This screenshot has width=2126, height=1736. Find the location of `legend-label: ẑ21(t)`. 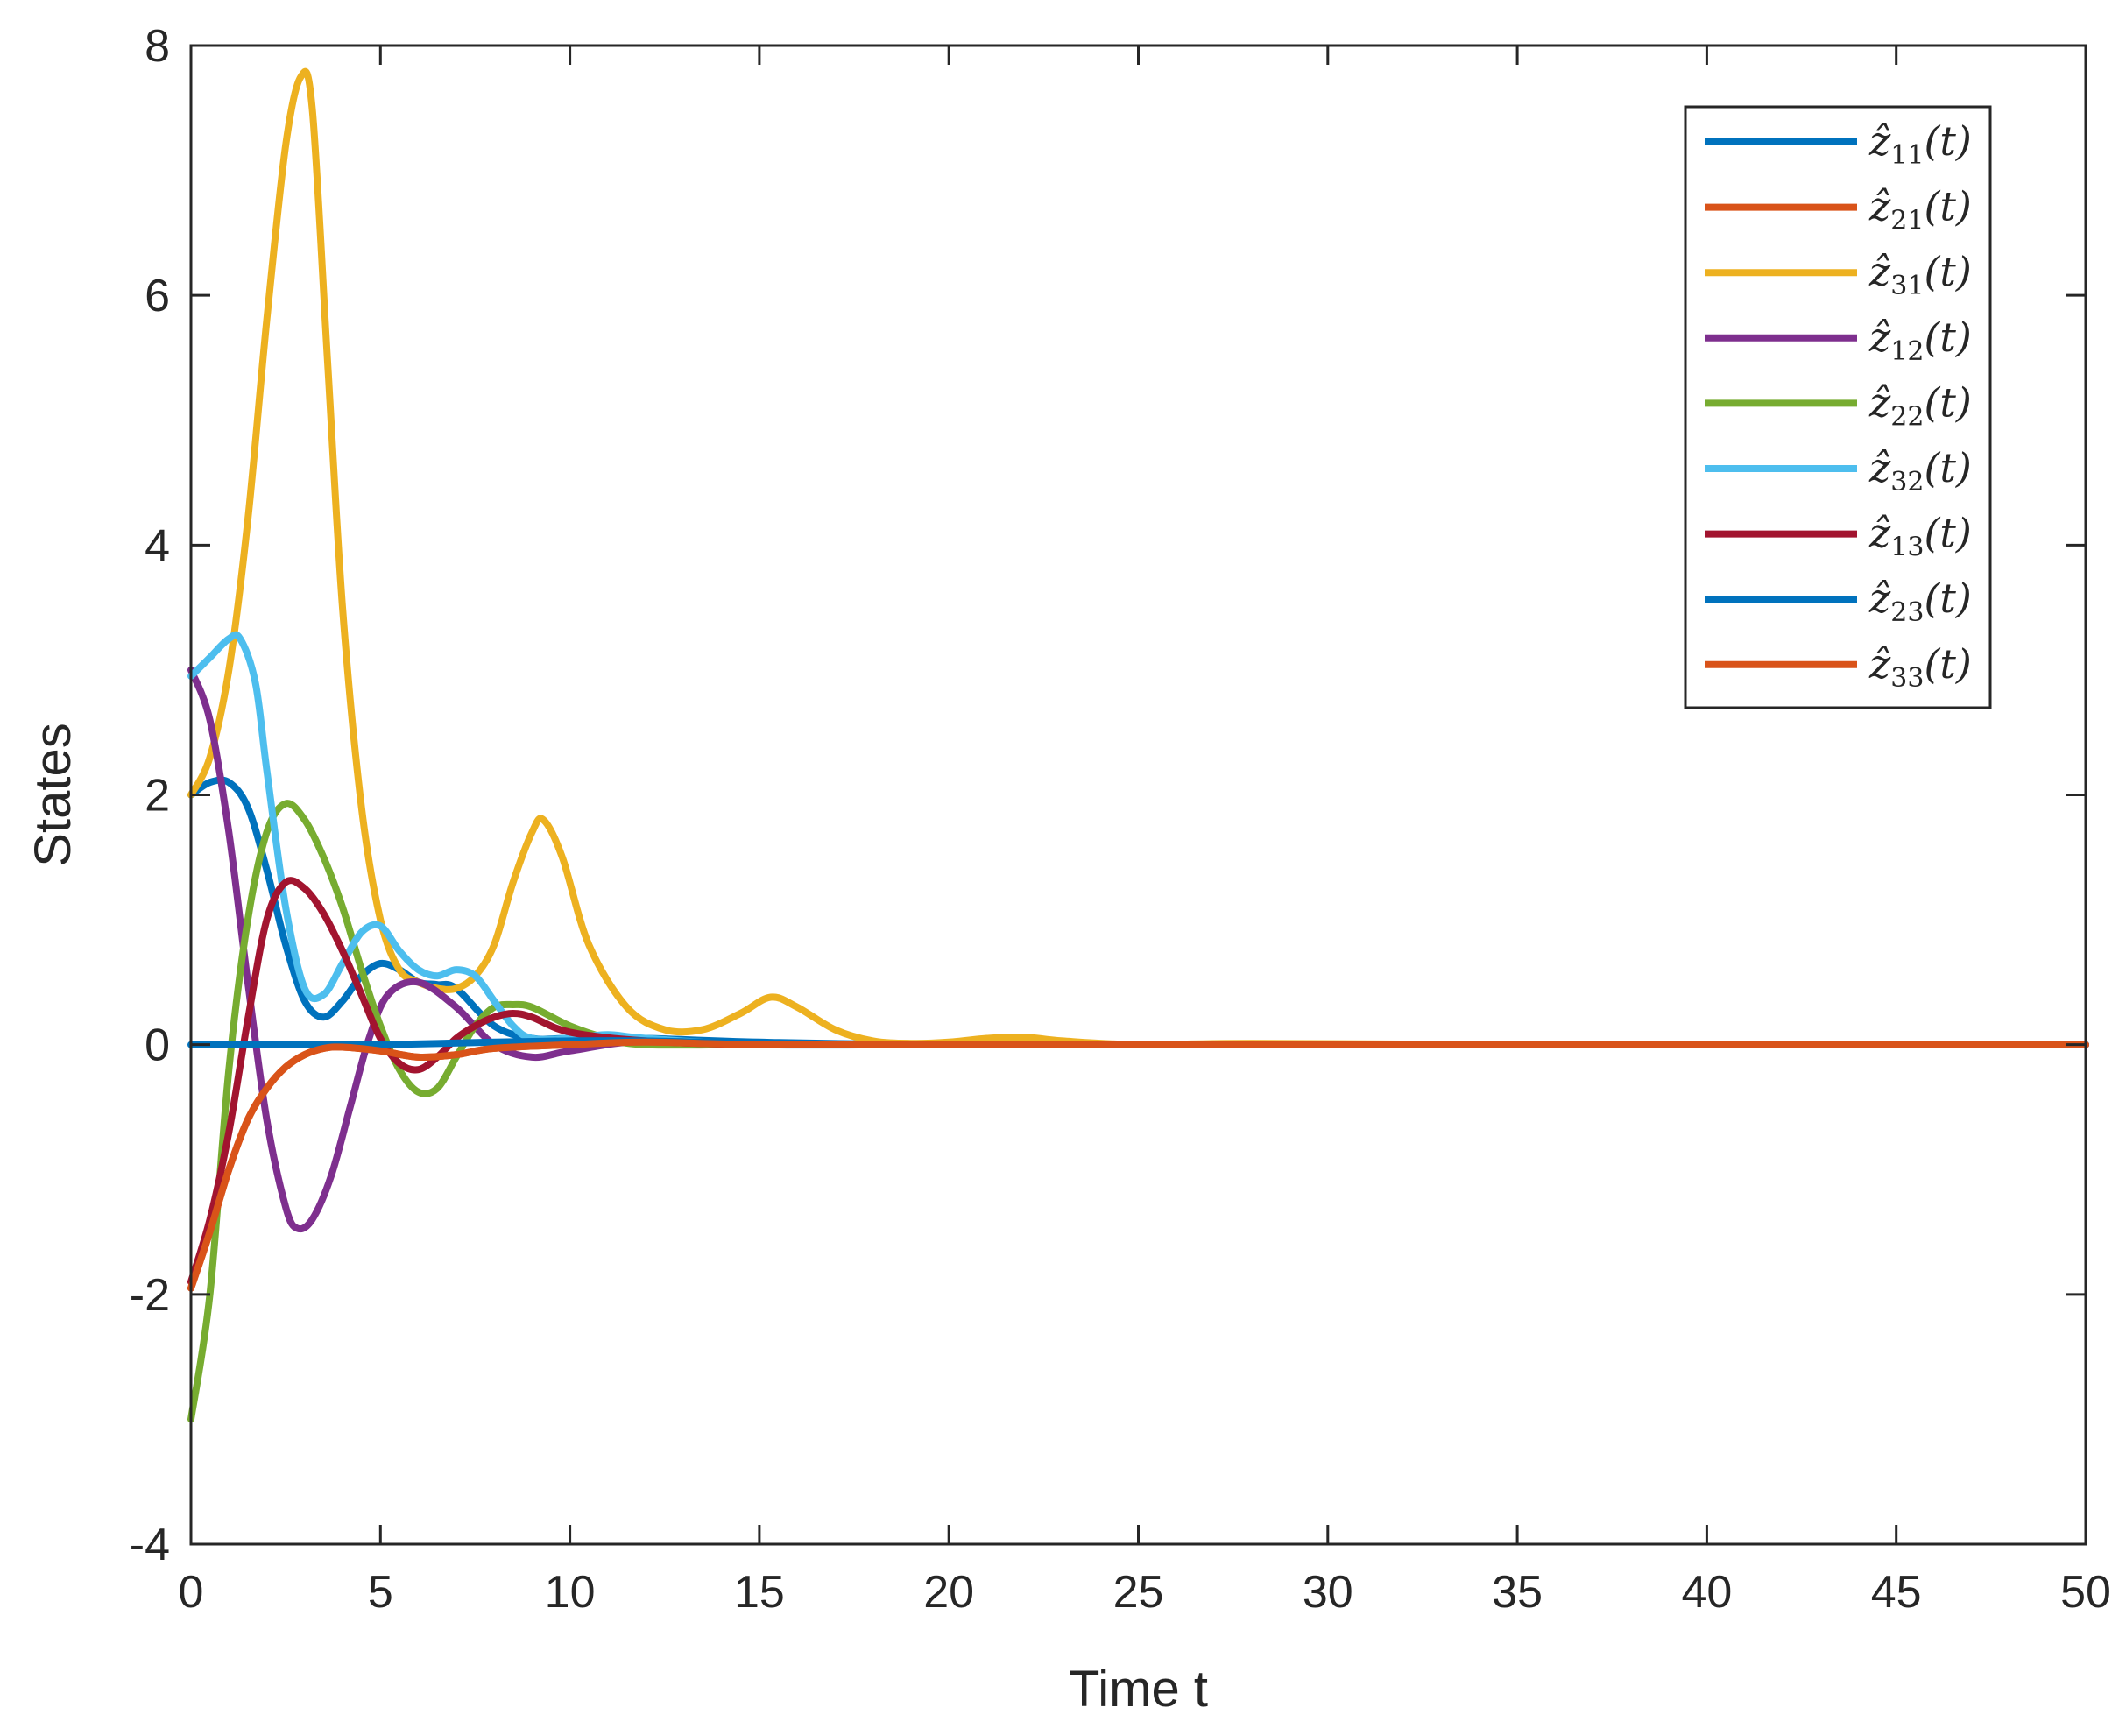

legend-label: ẑ21(t) is located at coordinates (1920, 209).